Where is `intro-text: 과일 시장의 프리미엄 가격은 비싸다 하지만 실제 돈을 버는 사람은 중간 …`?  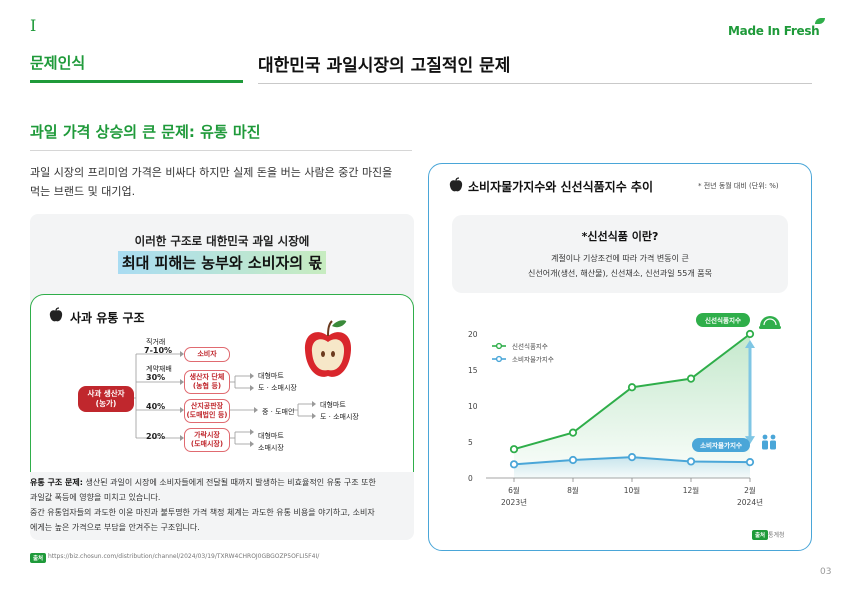 intro-text: 과일 시장의 프리미엄 가격은 비싸다 하지만 실제 돈을 버는 사람은 중간 … is located at coordinates (211, 182).